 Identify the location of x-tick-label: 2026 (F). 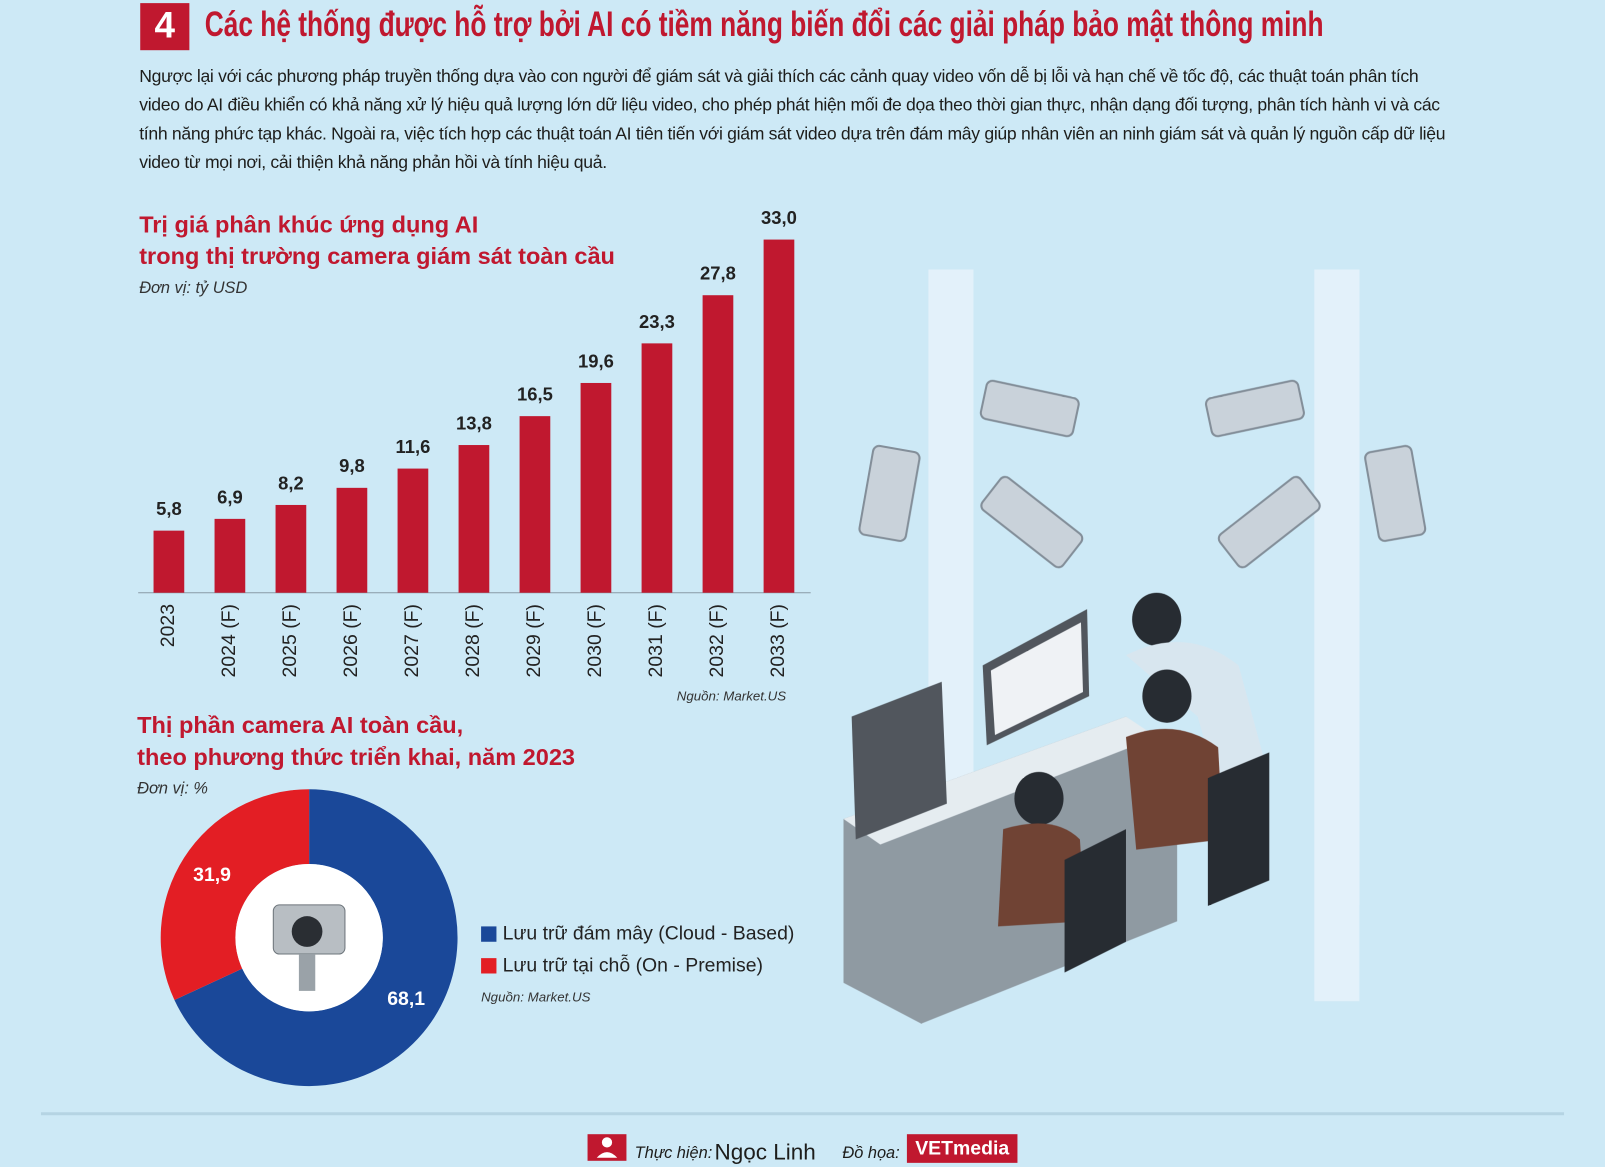
(351, 640).